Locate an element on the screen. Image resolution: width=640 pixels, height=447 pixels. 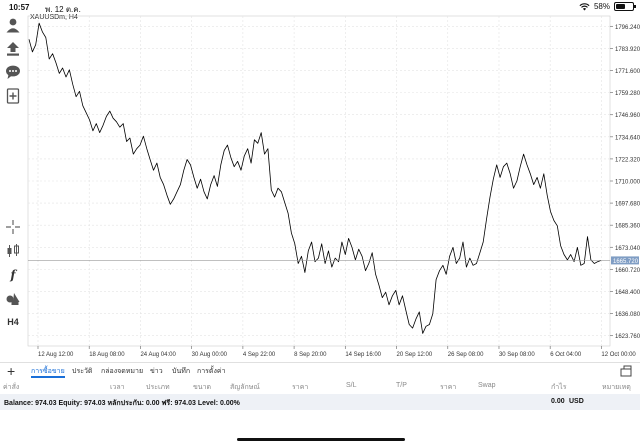
y-tick-label: 1759.280 is located at coordinates (627, 94).